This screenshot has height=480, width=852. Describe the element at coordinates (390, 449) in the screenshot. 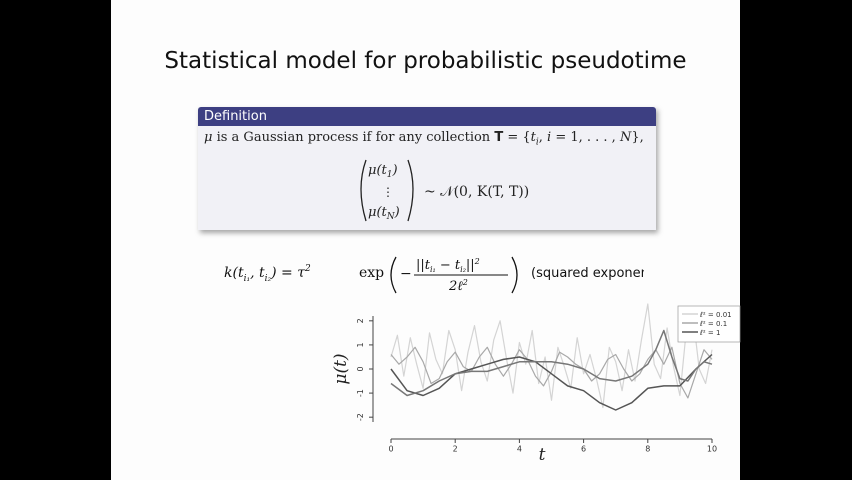

I see `x-tick-label: 0` at that location.